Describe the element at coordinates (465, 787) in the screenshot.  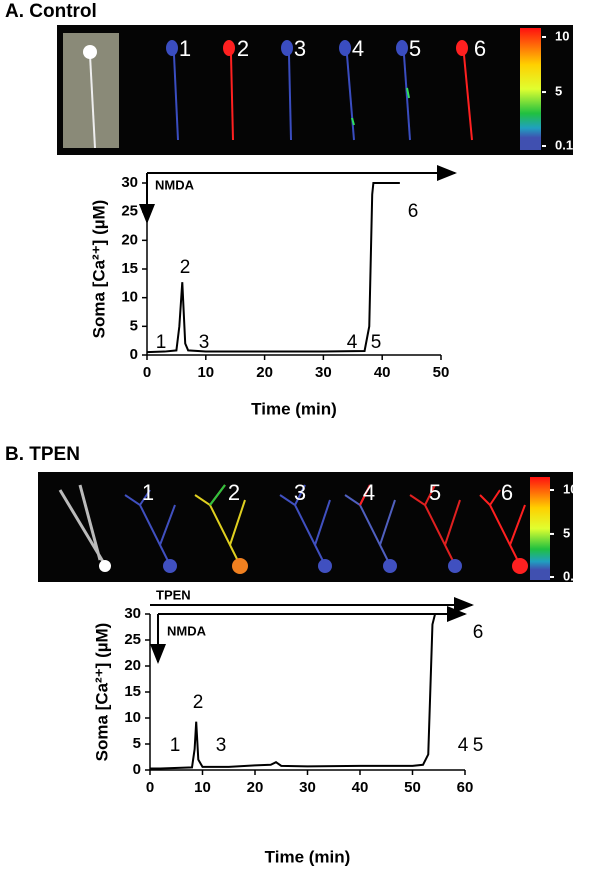
I see `x-tick-label: 60` at that location.